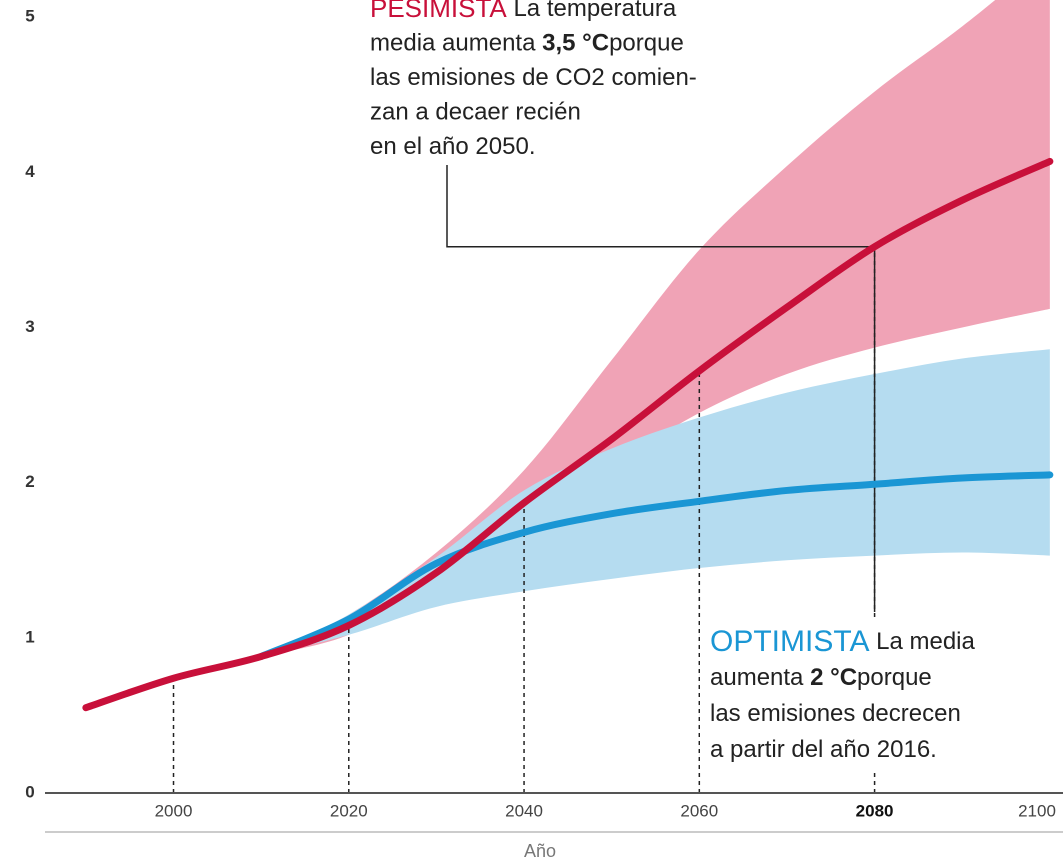 This screenshot has height=866, width=1063. Describe the element at coordinates (789, 641) in the screenshot. I see `annotation-label: OPTIMISTA` at that location.